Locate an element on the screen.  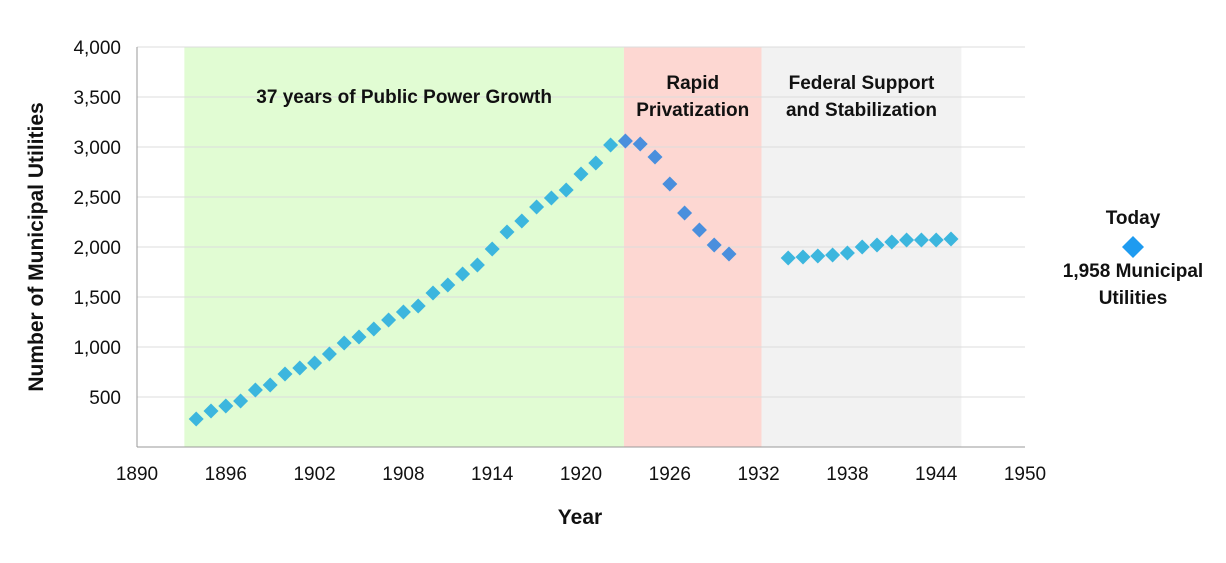
today-annotation: Today 1,958 Municipal Utilities is located at coordinates (1133, 258).